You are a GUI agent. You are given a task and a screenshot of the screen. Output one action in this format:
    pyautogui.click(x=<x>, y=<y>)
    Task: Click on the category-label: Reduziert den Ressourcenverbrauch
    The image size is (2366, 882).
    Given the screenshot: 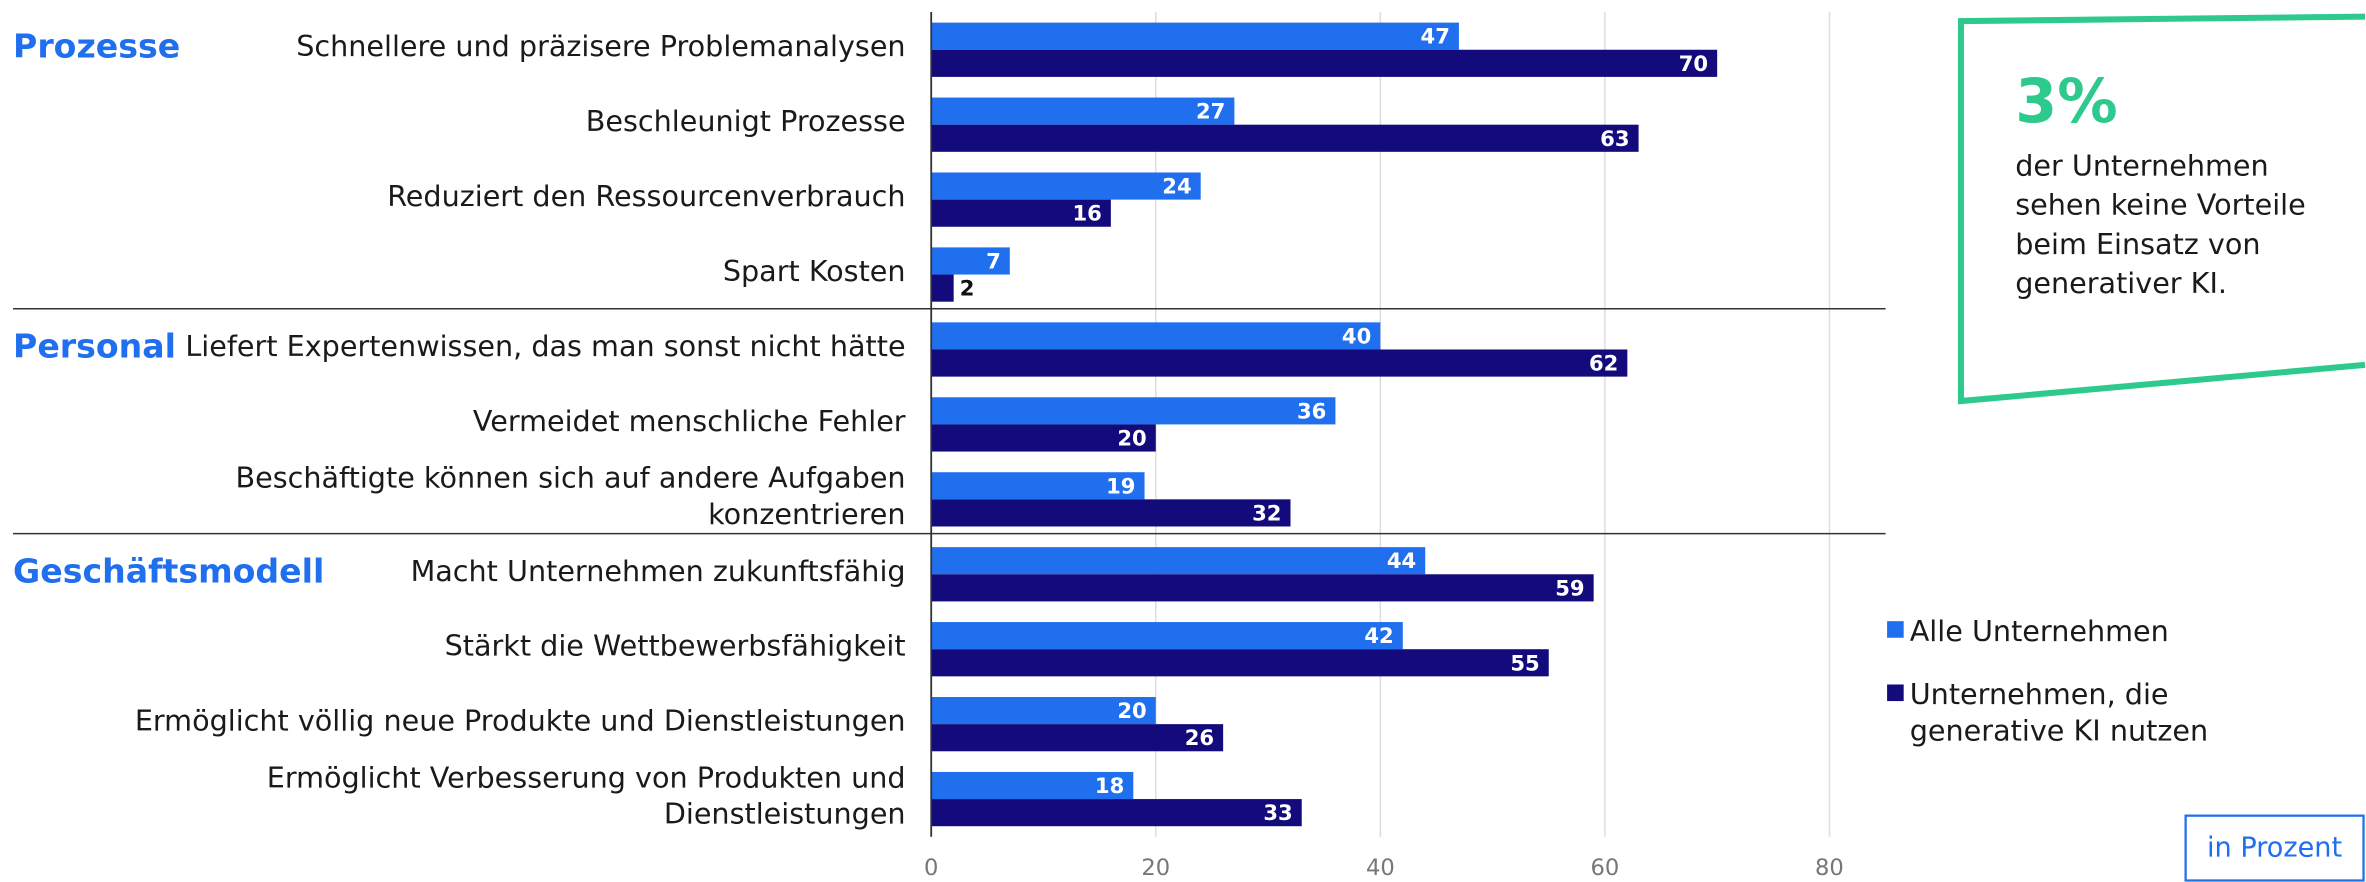 What is the action you would take?
    pyautogui.click(x=646, y=196)
    